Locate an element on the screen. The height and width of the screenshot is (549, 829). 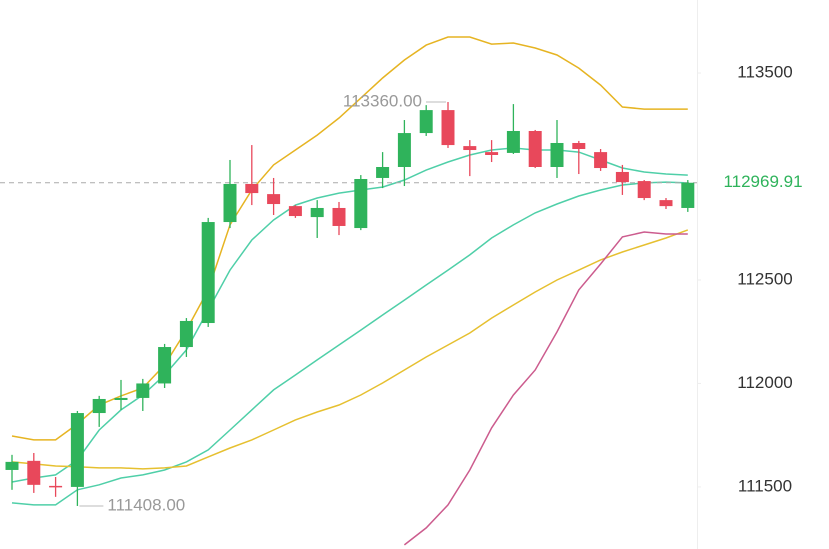
y-tick-label: 112500 is located at coordinates (764, 278).